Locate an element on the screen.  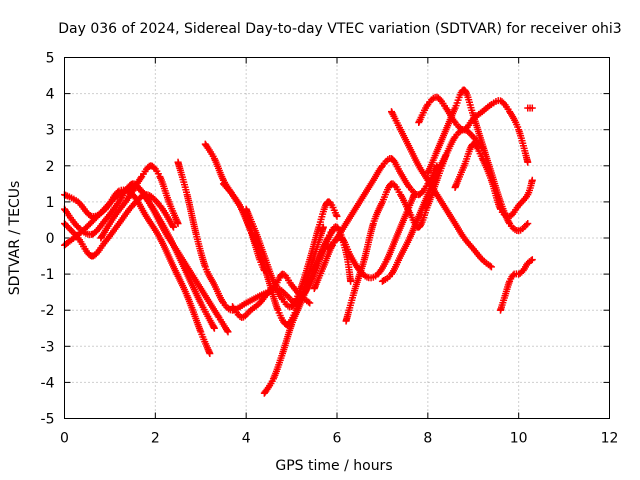
x-tick-label: 2 is located at coordinates (155, 439).